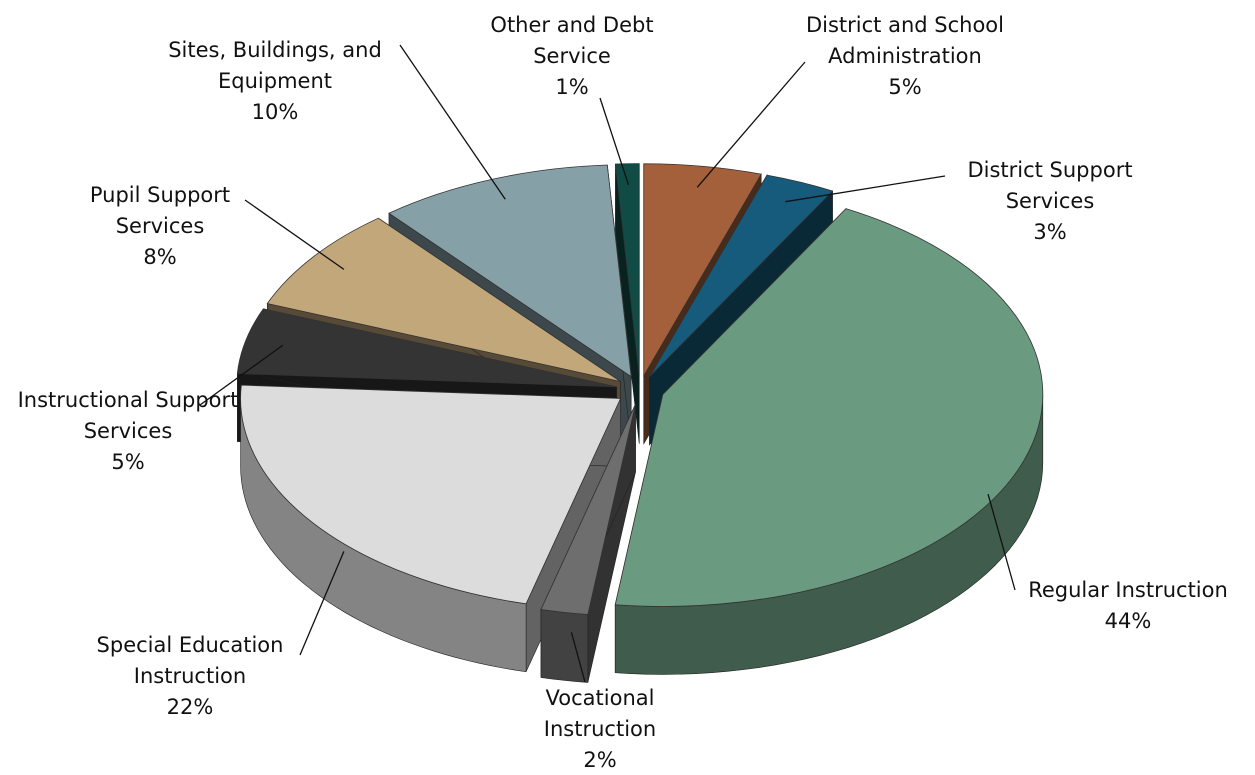 The width and height of the screenshot is (1255, 775). I want to click on slice-name: Pupil Support Services, so click(160, 210).